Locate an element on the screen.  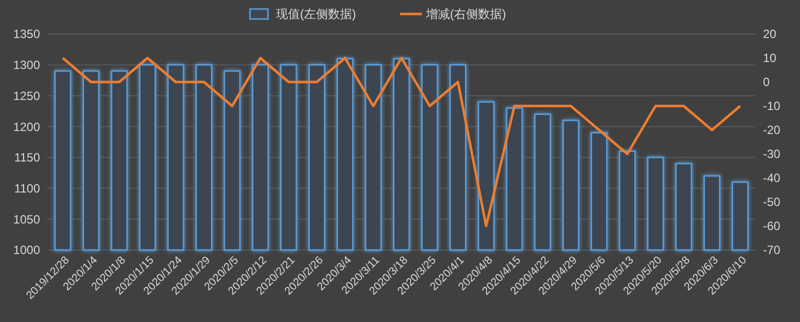
y2-tick-label: -10 is located at coordinates (772, 106).